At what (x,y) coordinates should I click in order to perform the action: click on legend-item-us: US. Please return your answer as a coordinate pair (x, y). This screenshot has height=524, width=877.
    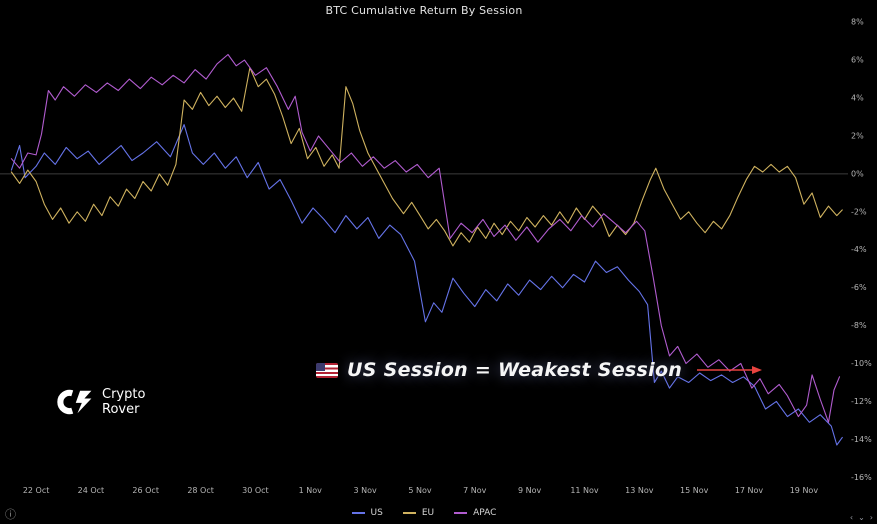
    Looking at the image, I should click on (367, 513).